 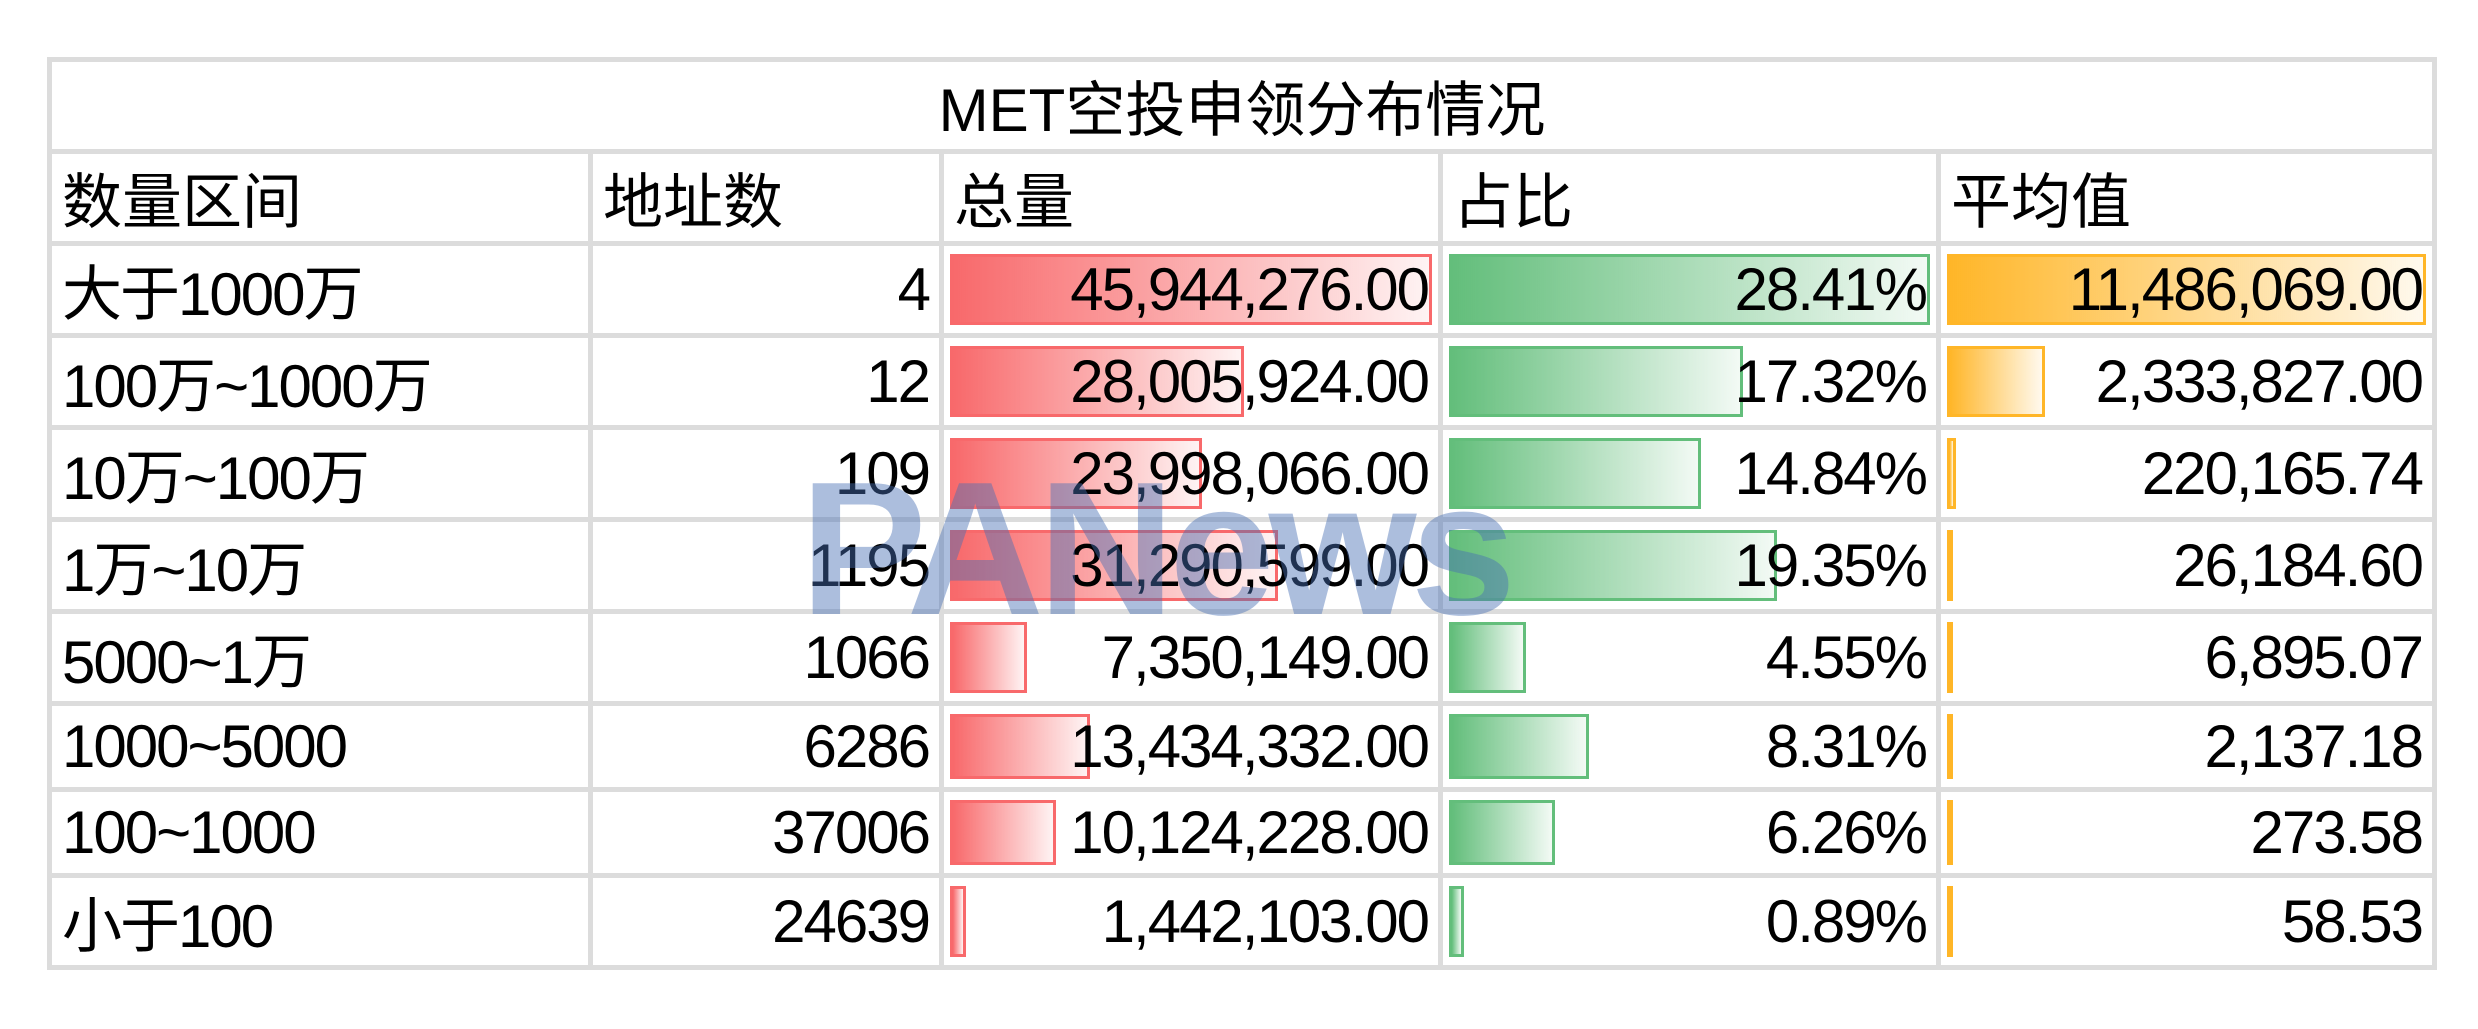 I want to click on cell-range: 10万~100万, so click(x=320, y=473).